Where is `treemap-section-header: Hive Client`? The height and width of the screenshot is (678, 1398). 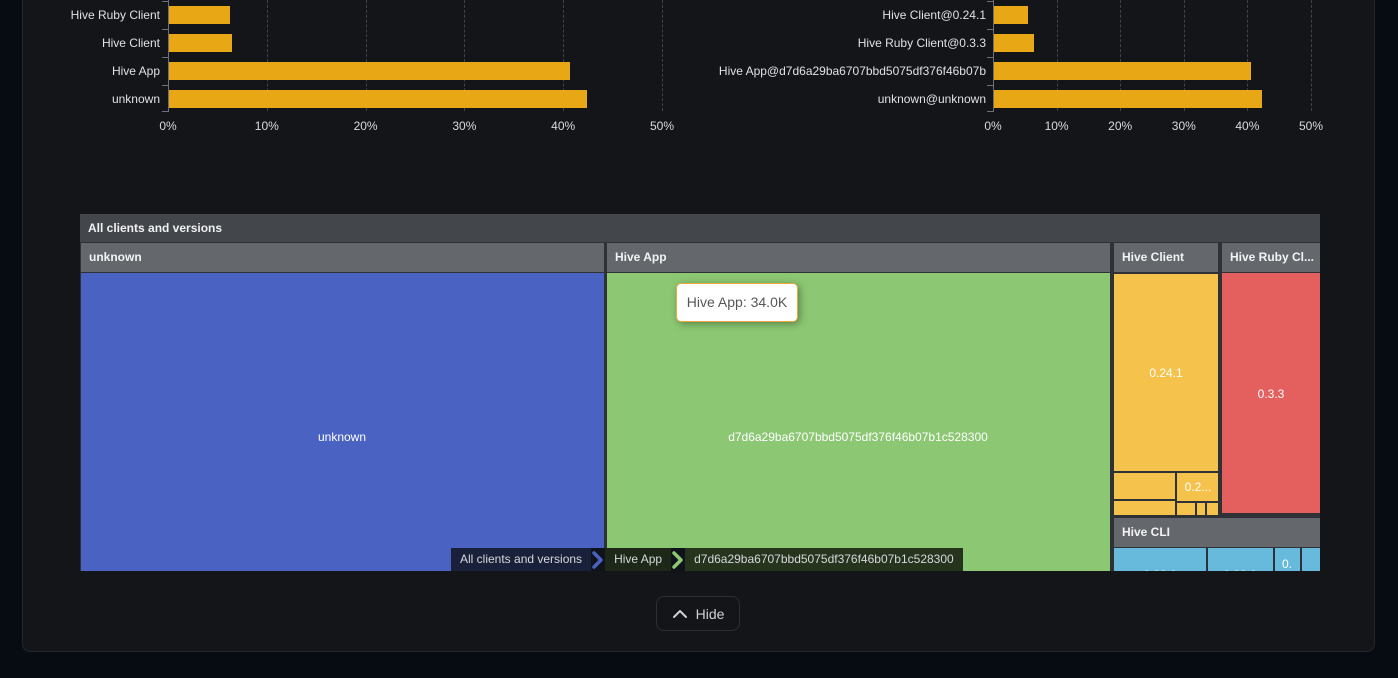 treemap-section-header: Hive Client is located at coordinates (1166, 257).